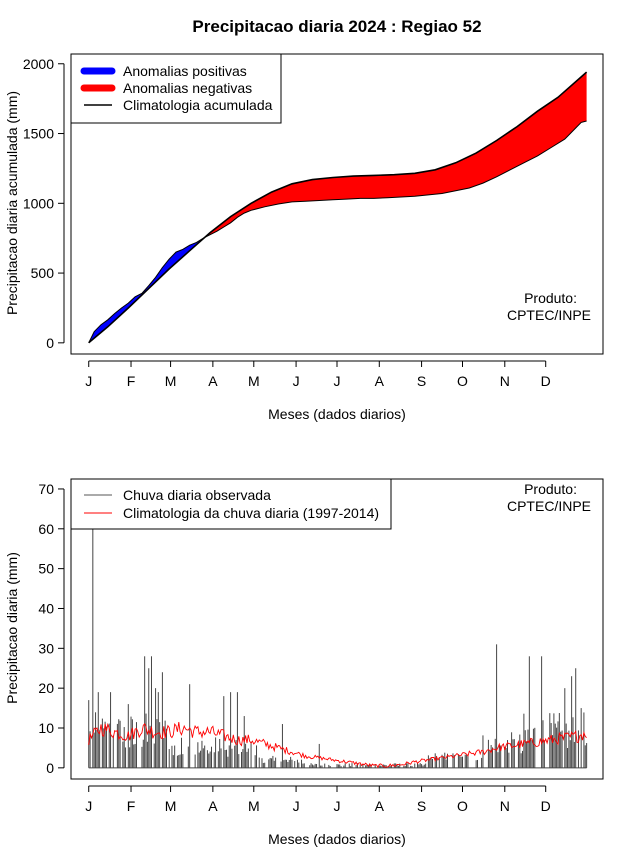 Image resolution: width=640 pixels, height=850 pixels. What do you see at coordinates (12, 203) in the screenshot?
I see `cumulative-y-label: Precipitacao diaria acumulada (mm)` at bounding box center [12, 203].